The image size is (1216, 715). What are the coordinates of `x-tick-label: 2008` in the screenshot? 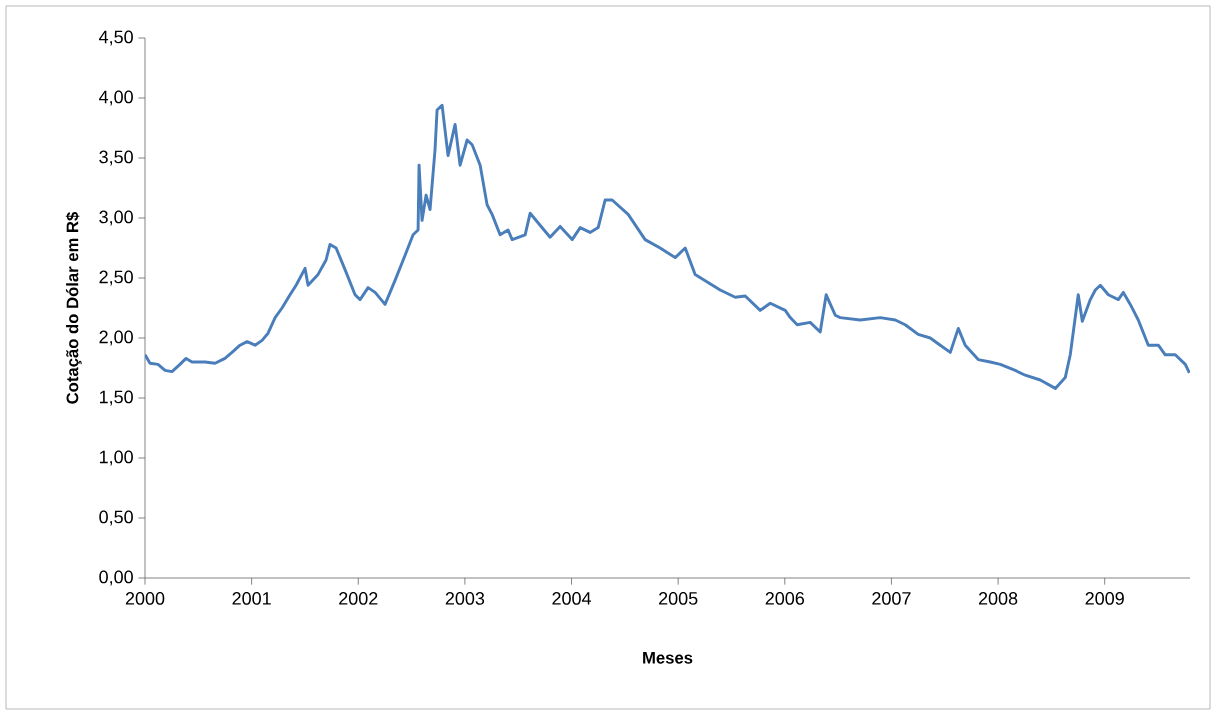 It's located at (998, 598).